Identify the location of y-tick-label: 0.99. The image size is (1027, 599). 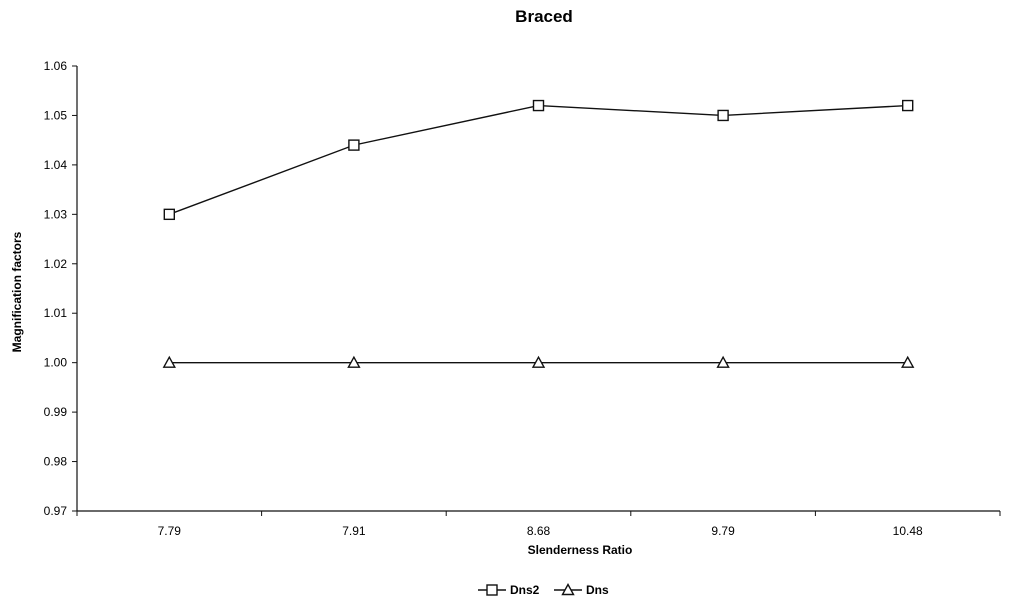
(56, 412).